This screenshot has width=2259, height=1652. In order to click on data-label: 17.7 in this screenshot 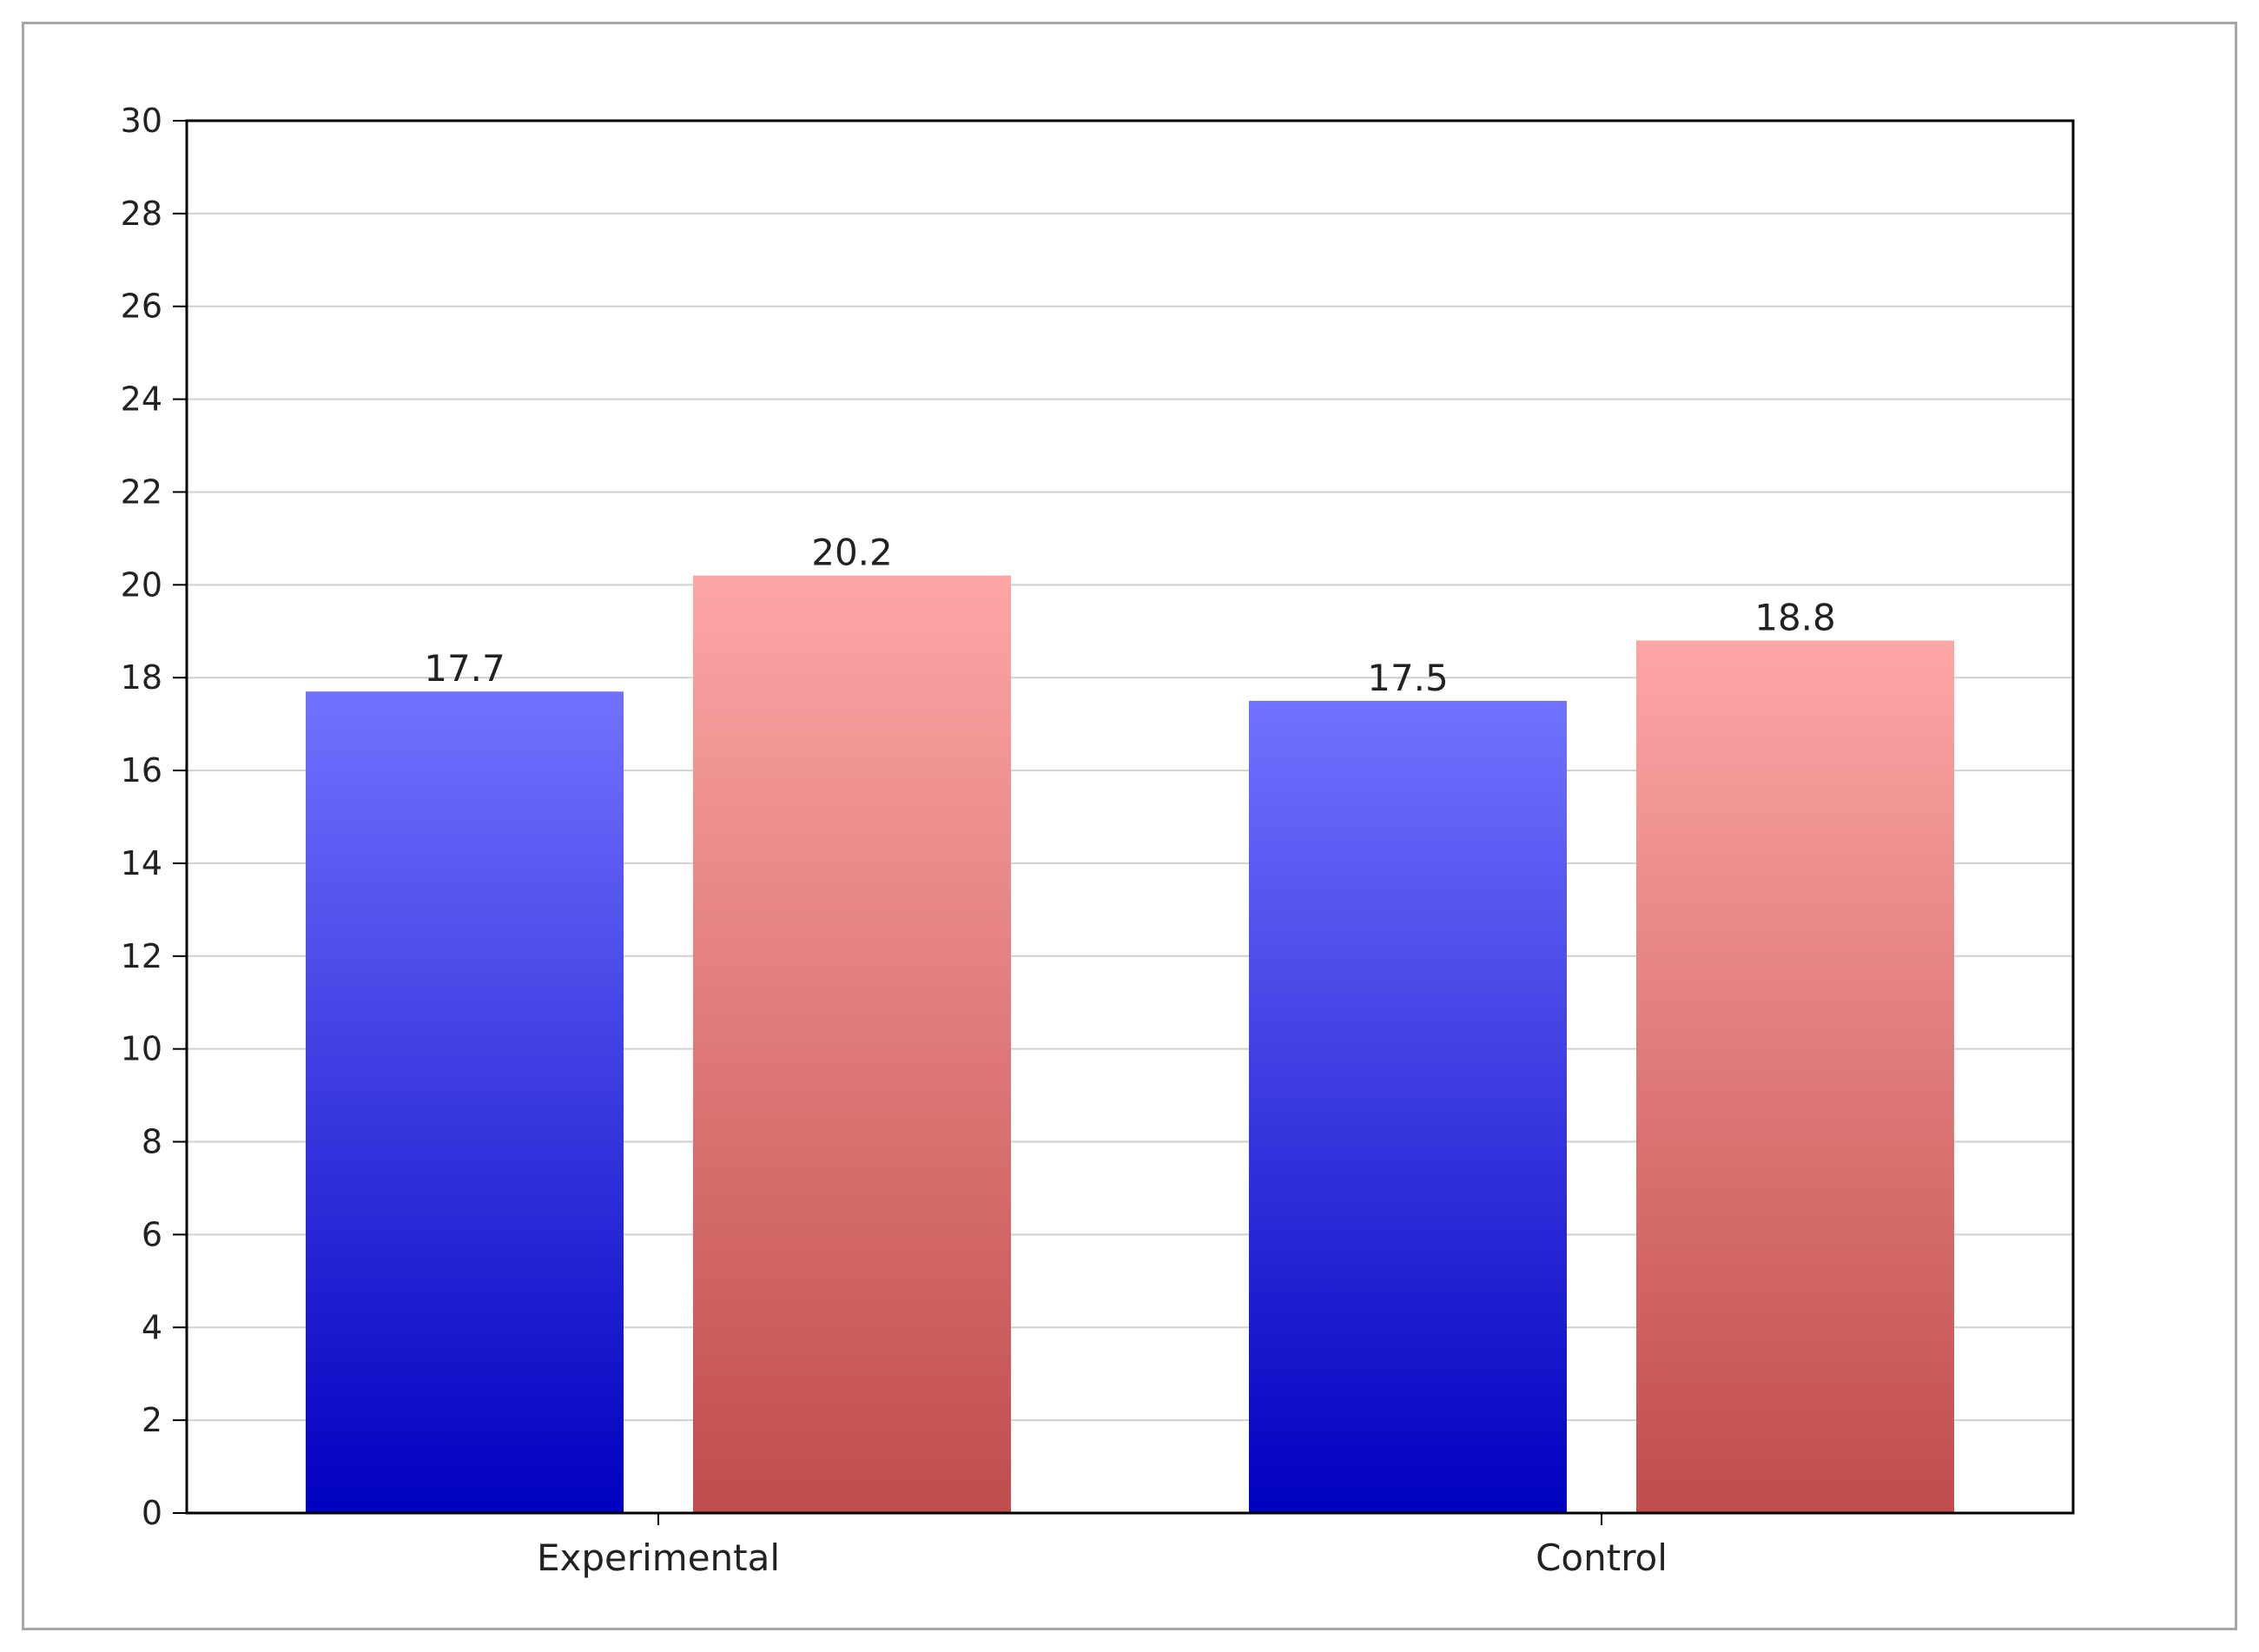, I will do `click(464, 668)`.